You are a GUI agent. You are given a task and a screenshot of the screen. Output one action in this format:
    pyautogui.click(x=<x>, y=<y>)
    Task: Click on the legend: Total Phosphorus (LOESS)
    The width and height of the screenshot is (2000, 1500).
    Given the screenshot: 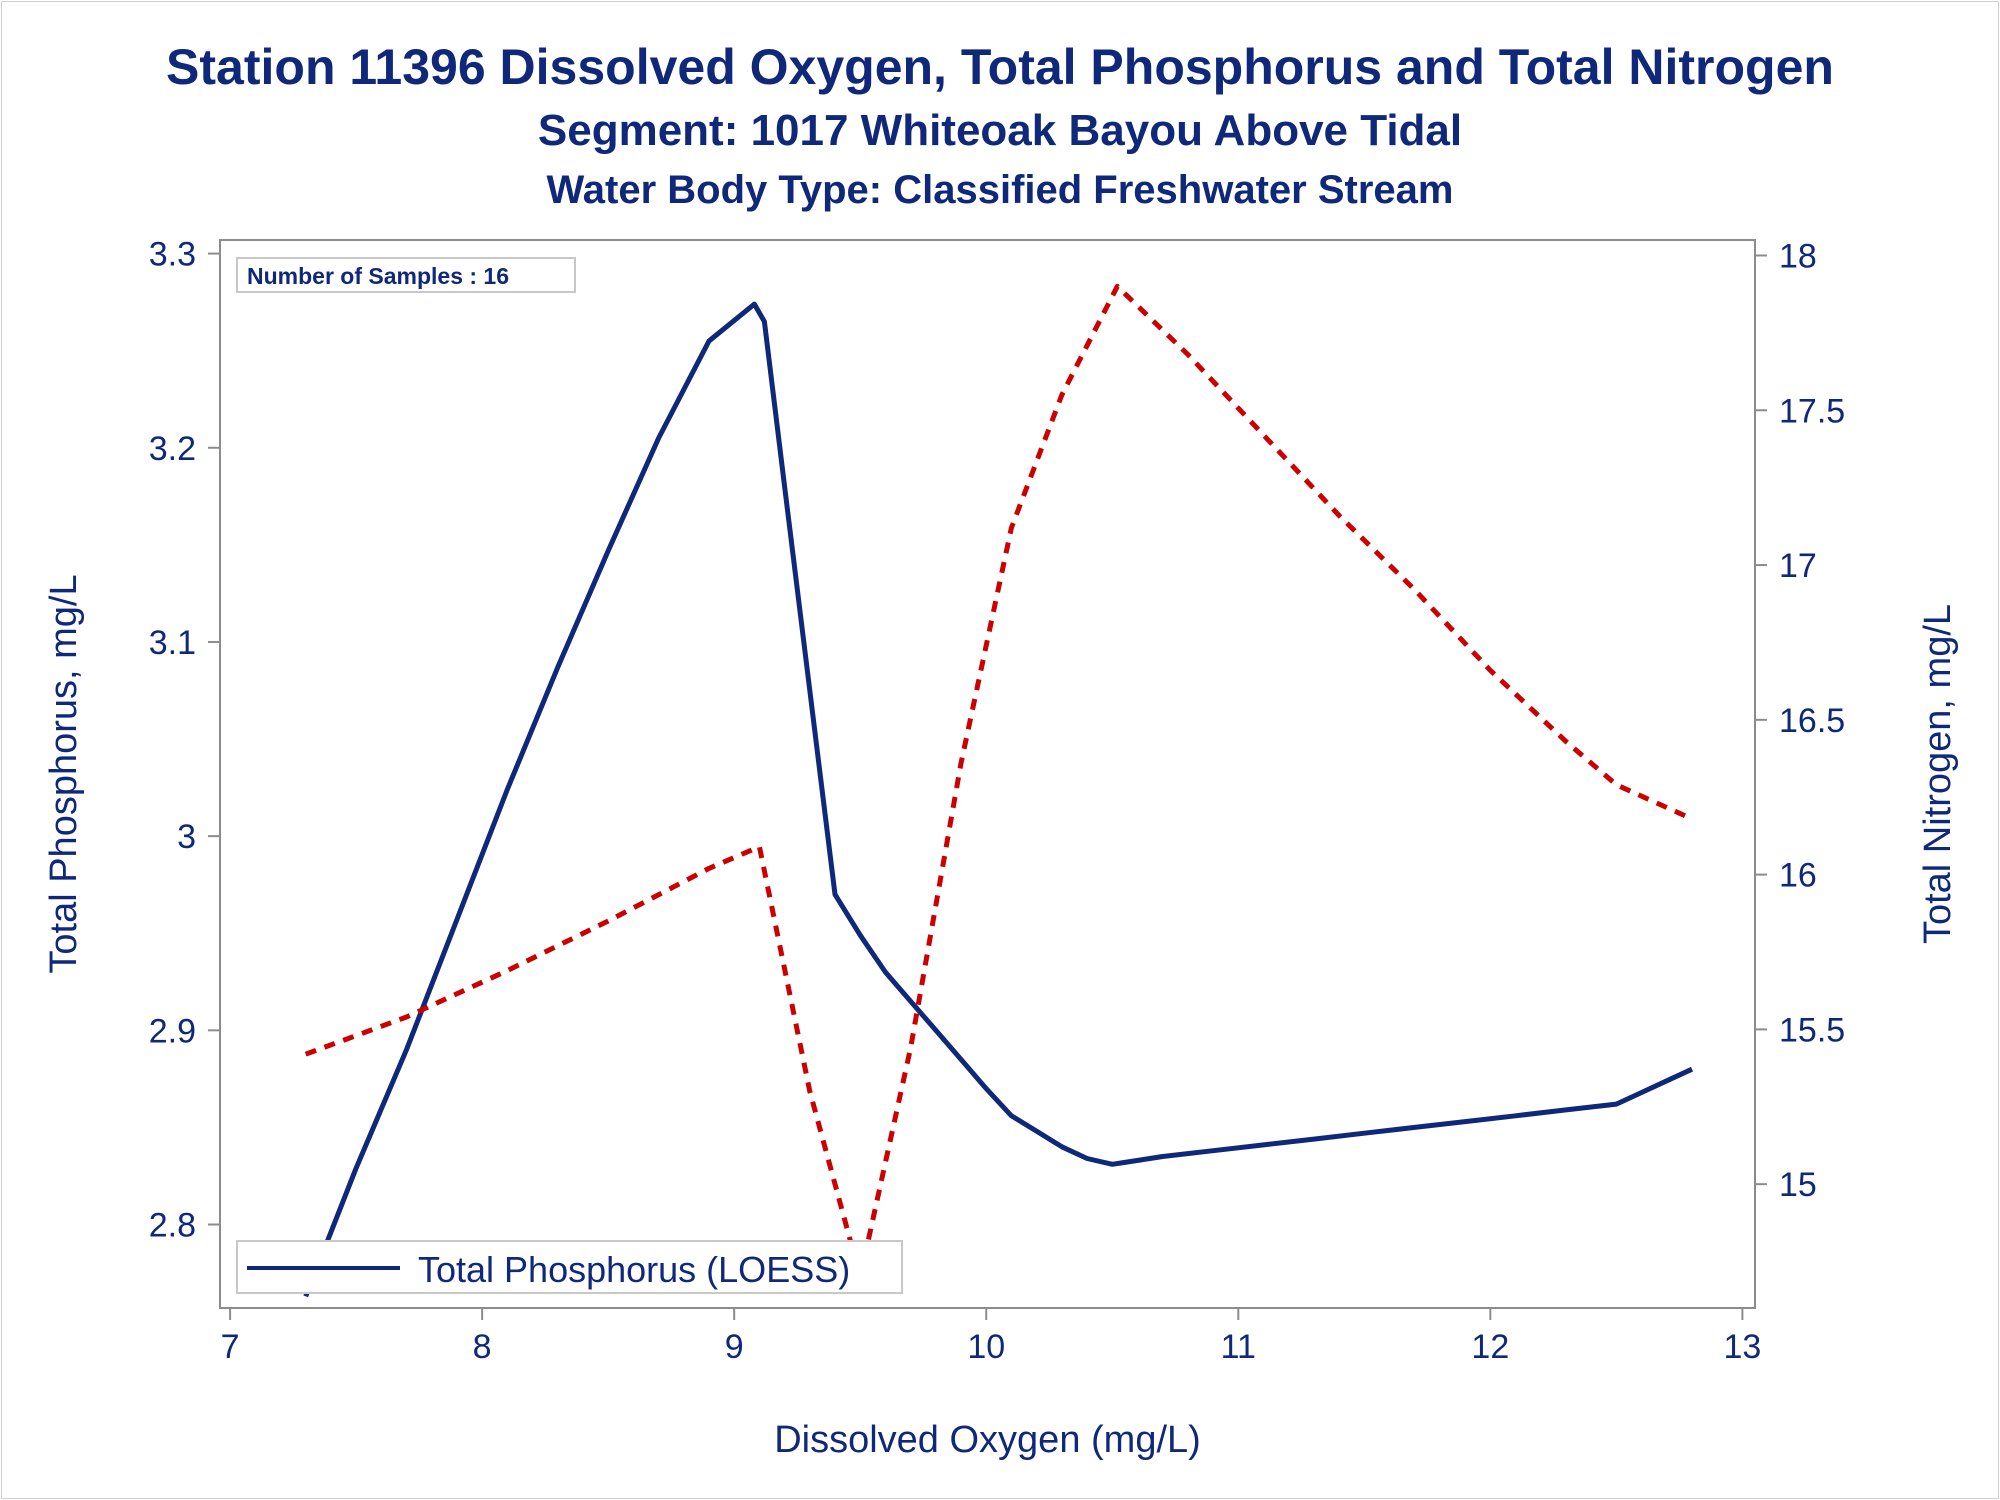 What is the action you would take?
    pyautogui.click(x=569, y=1267)
    